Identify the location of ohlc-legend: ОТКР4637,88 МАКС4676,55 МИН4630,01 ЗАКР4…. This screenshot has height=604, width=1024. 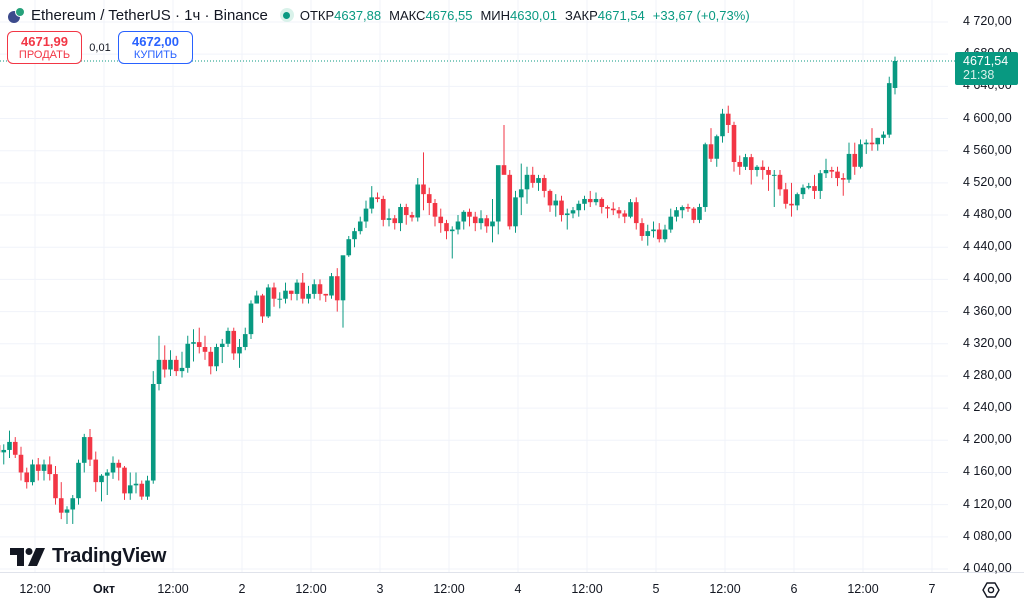
(525, 15).